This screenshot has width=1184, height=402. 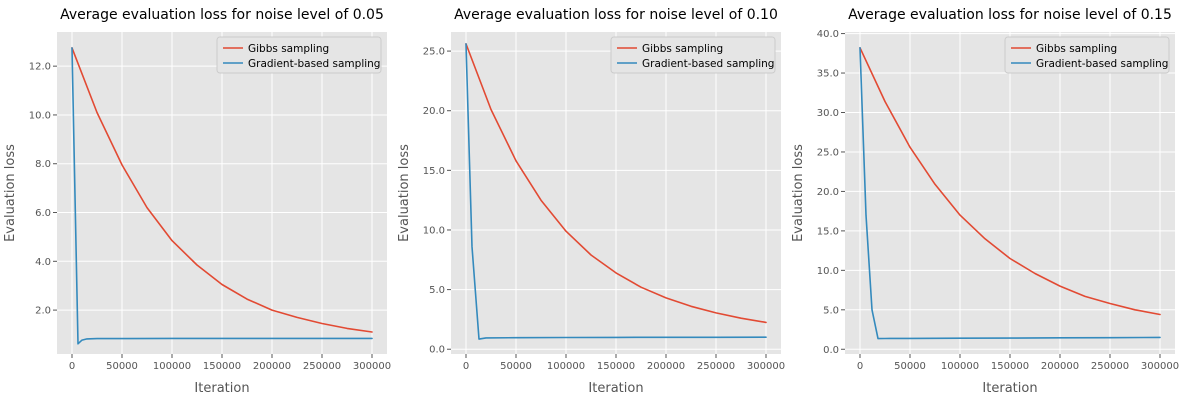 I want to click on y-tick-label: 12.0, so click(x=40, y=67).